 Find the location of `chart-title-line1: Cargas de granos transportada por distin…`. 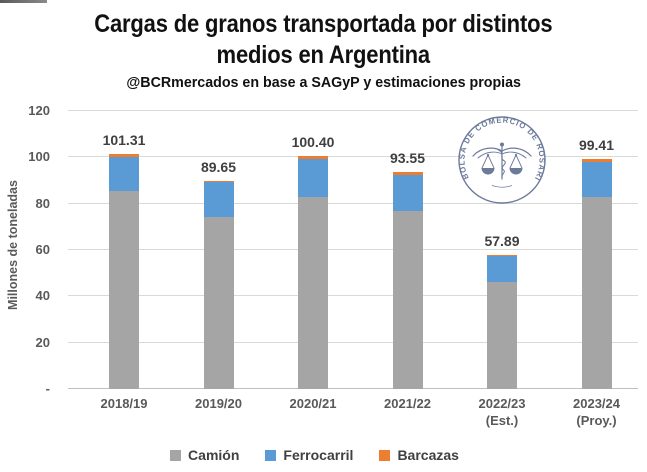

chart-title-line1: Cargas de granos transportada por distin… is located at coordinates (323, 24).